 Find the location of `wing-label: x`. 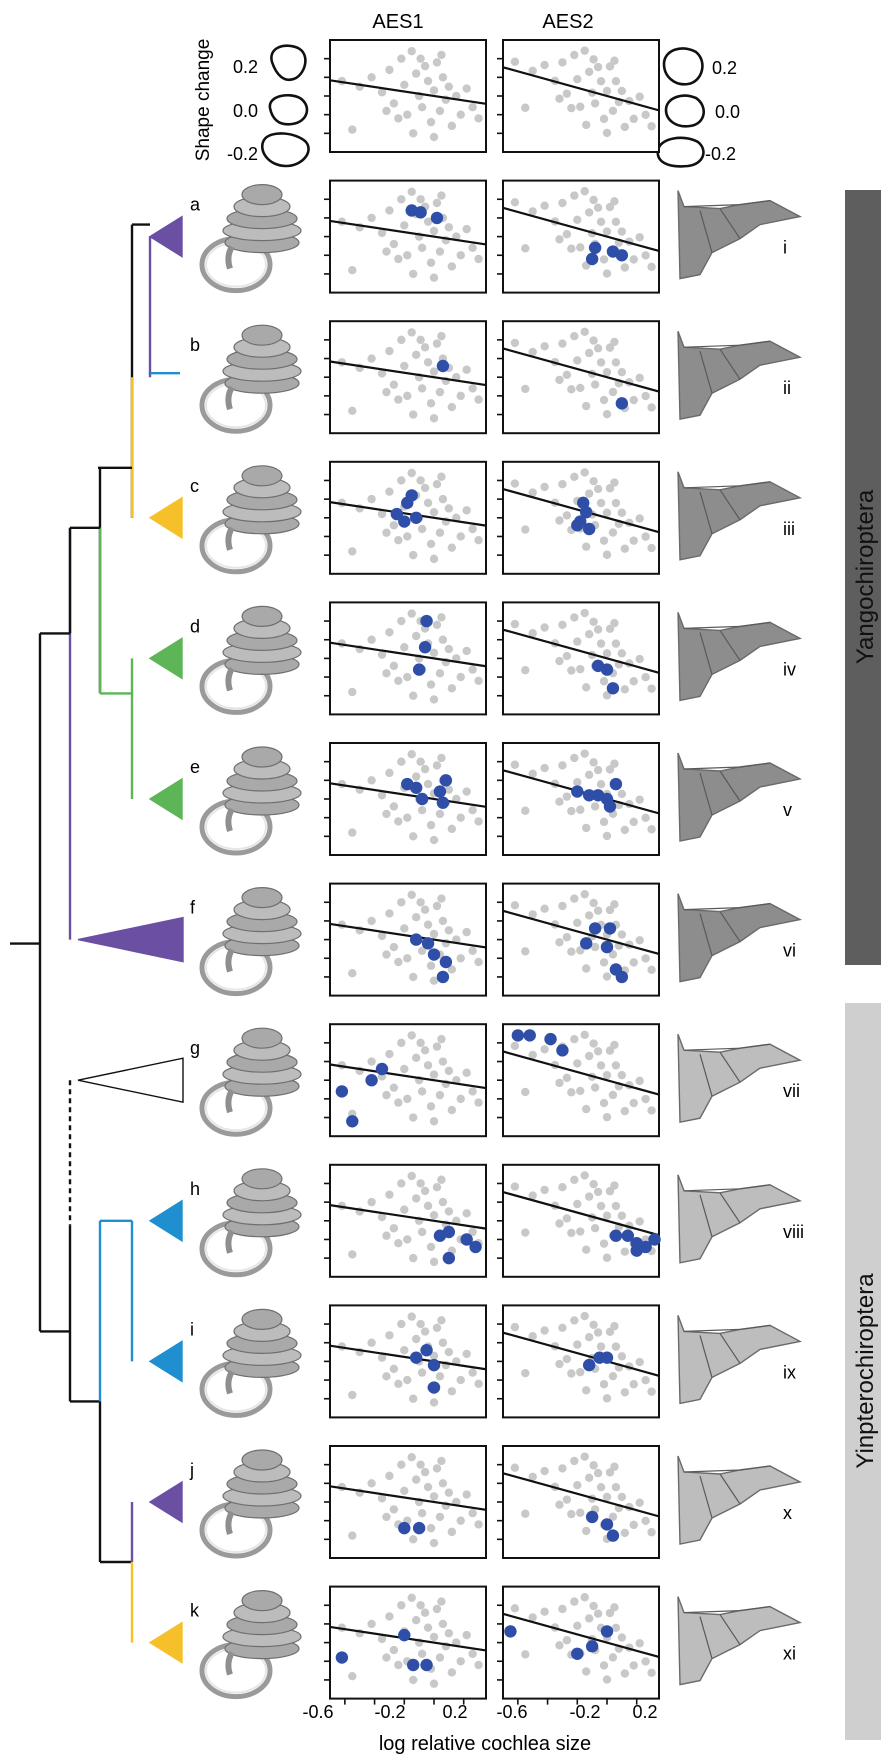

wing-label: x is located at coordinates (787, 1513).